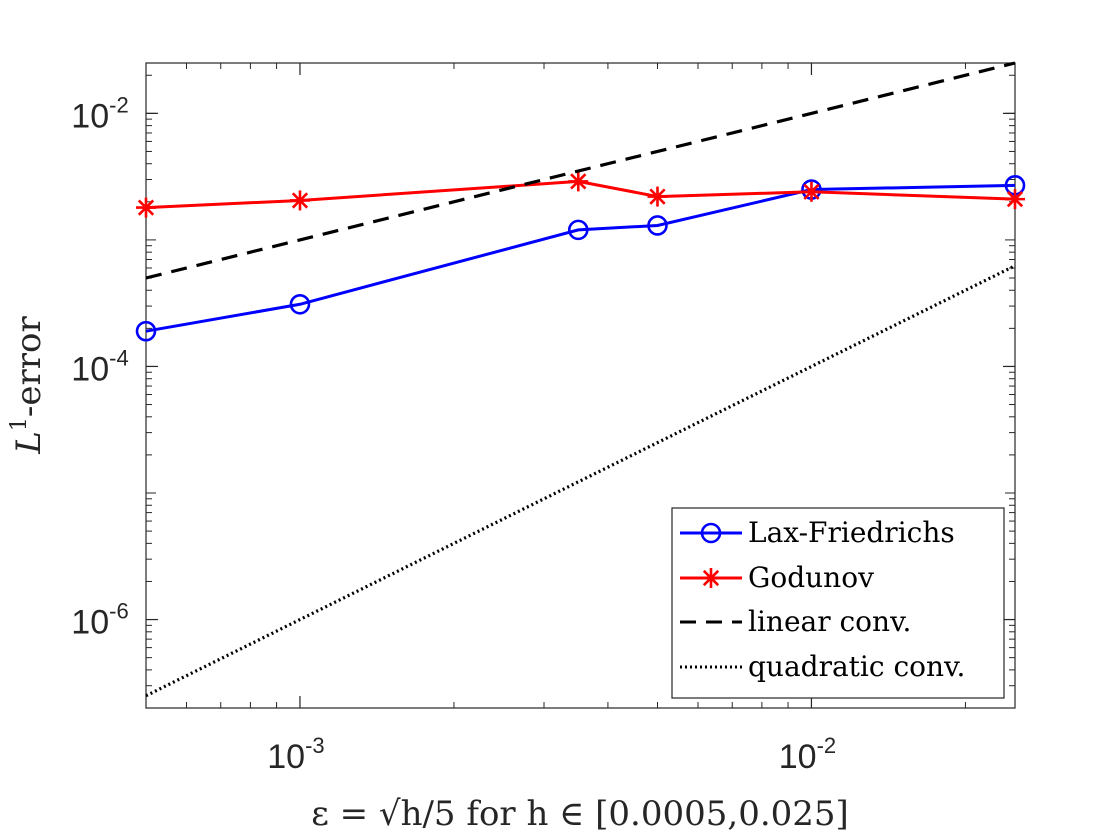 The image size is (1120, 840). Describe the element at coordinates (28, 385) in the screenshot. I see `y-axis-label: L1-error` at that location.